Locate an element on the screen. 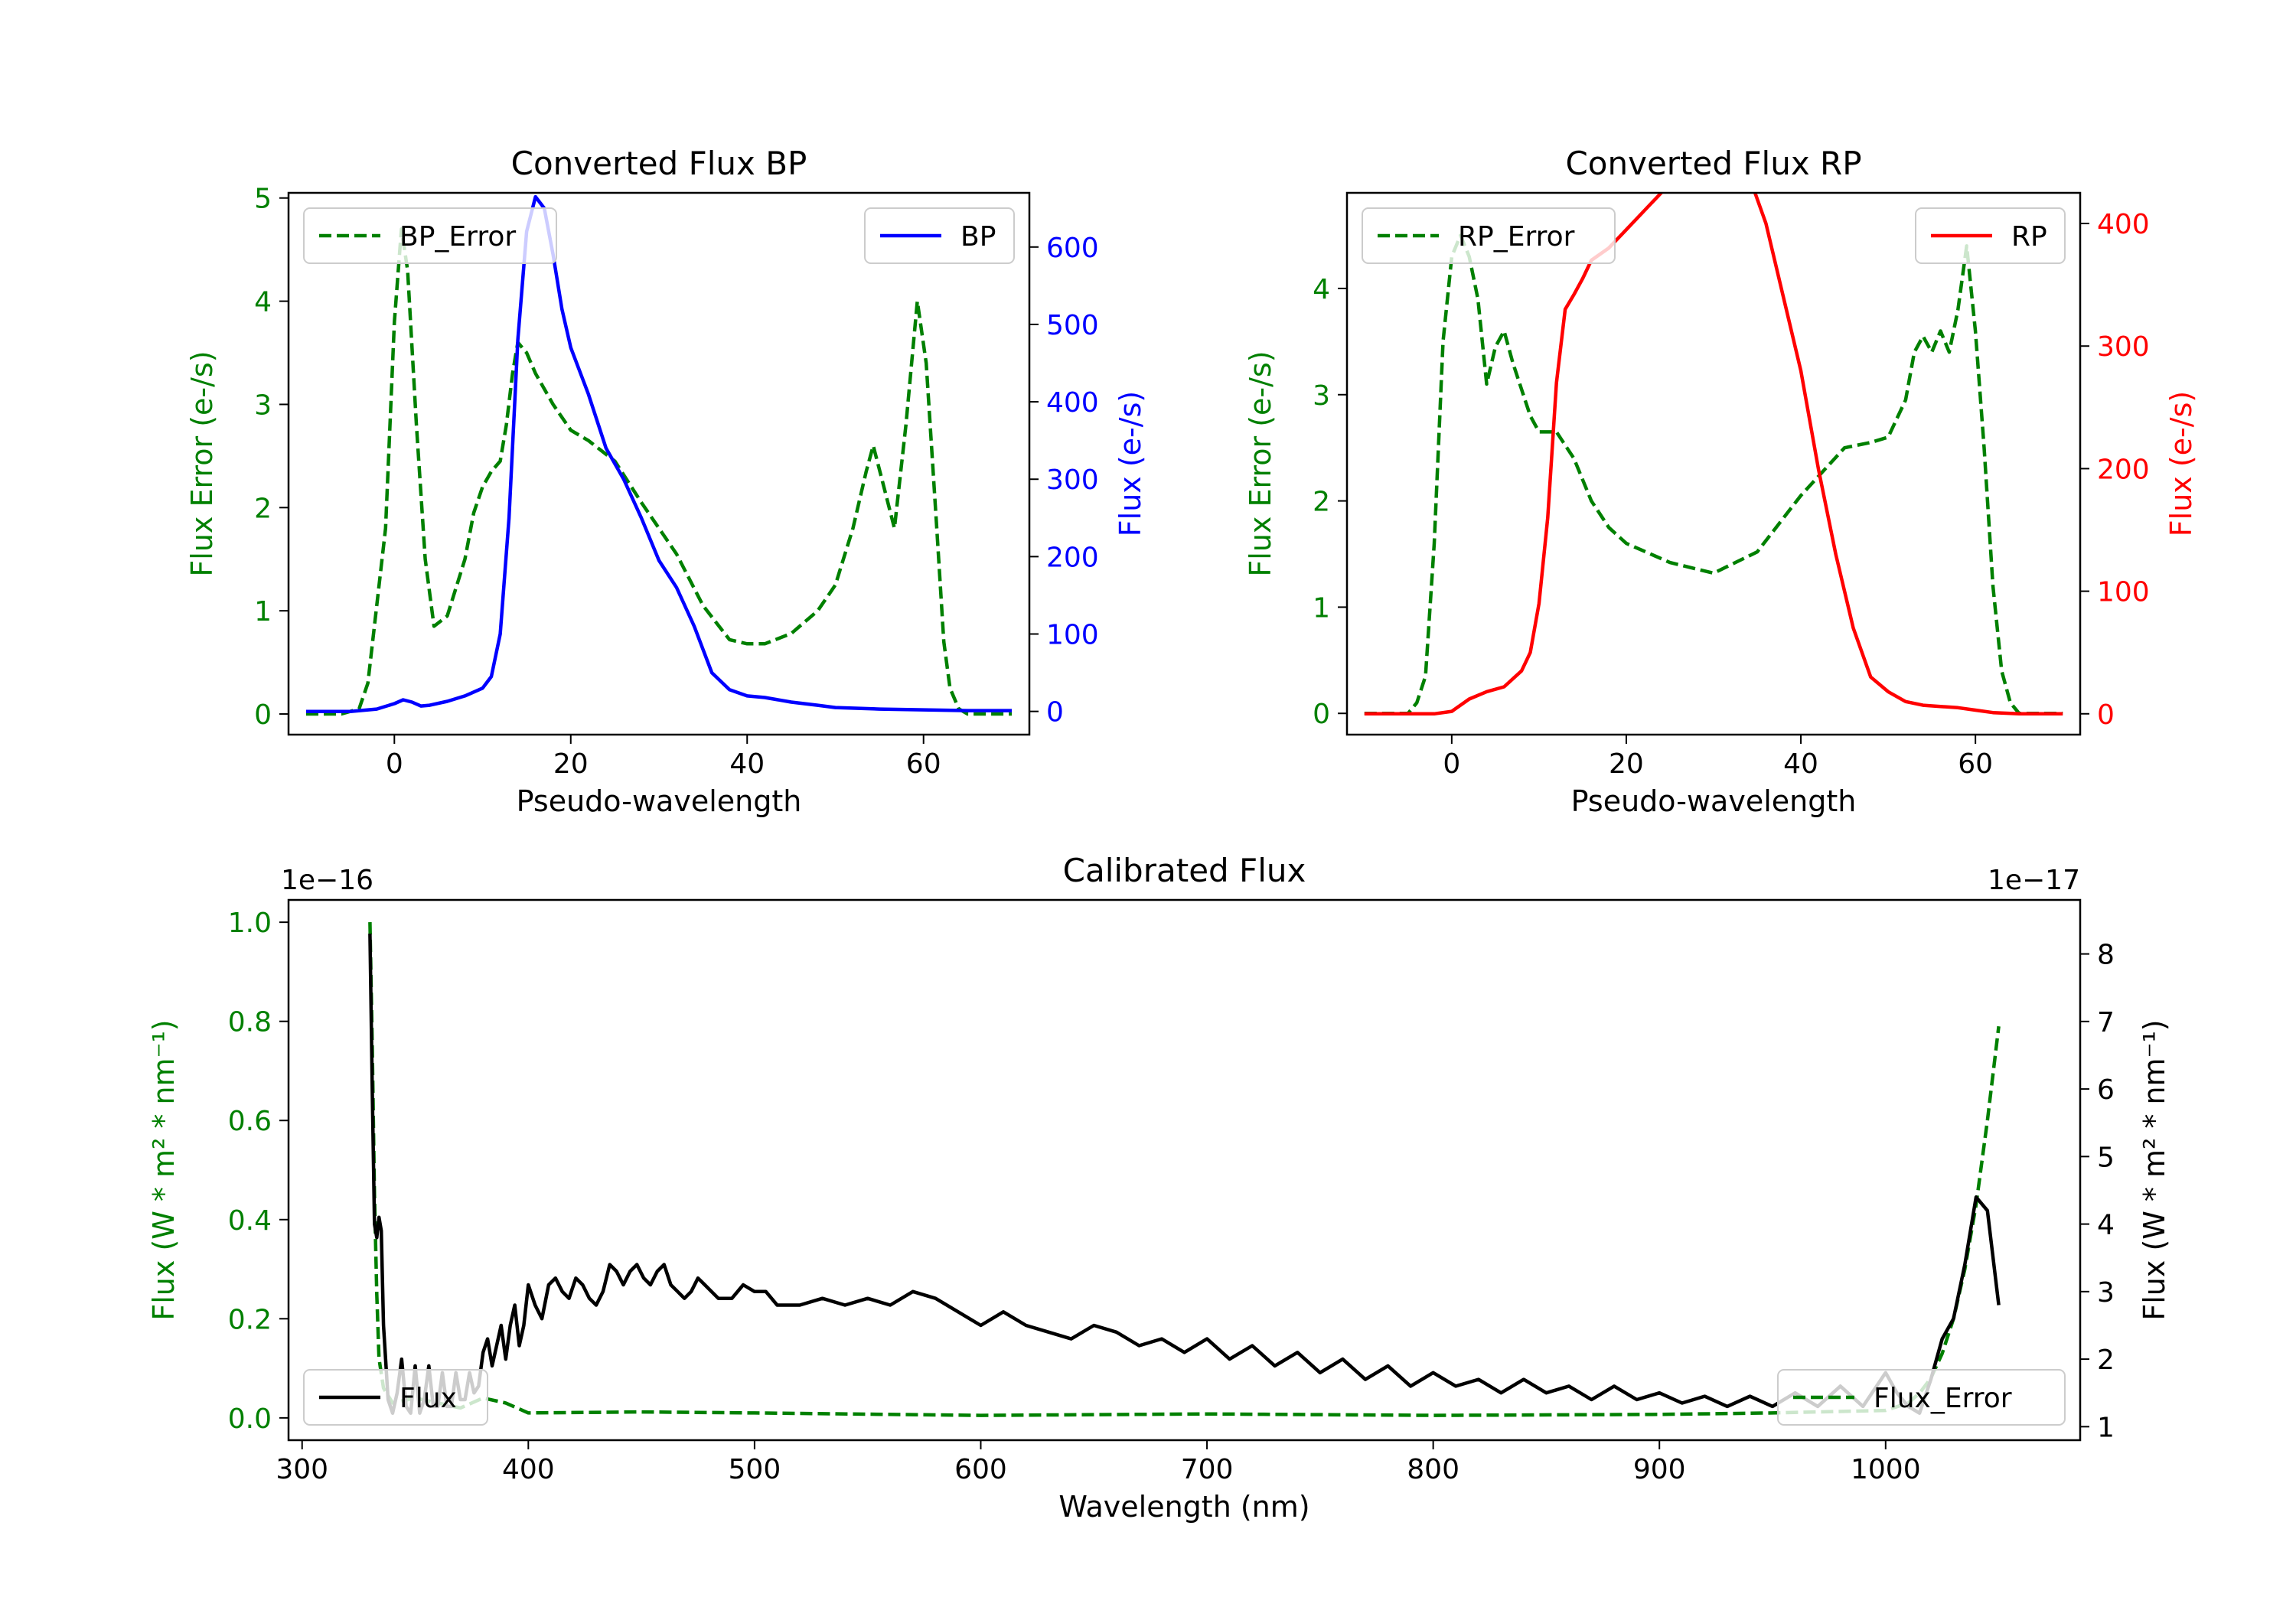  offset-left-label: 1e−16 is located at coordinates (327, 881).